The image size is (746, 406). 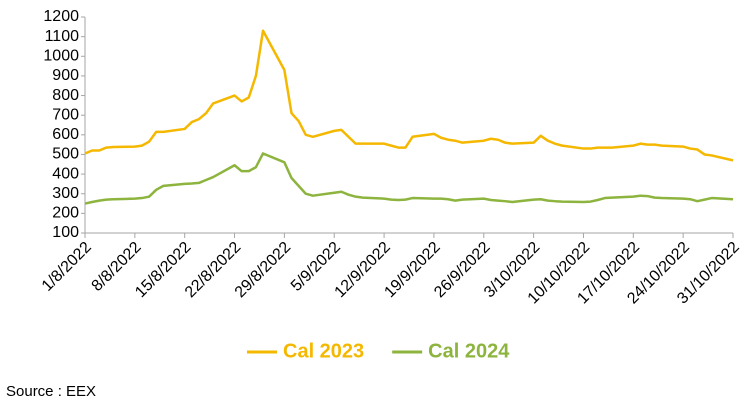 I want to click on y-tick-label: 400, so click(x=65, y=173).